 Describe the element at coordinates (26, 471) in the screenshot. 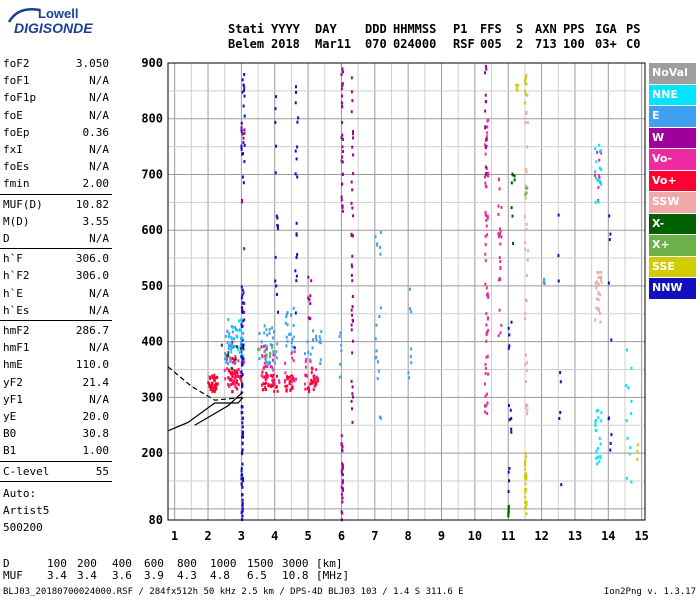

I see `parameter-name: C-level` at that location.